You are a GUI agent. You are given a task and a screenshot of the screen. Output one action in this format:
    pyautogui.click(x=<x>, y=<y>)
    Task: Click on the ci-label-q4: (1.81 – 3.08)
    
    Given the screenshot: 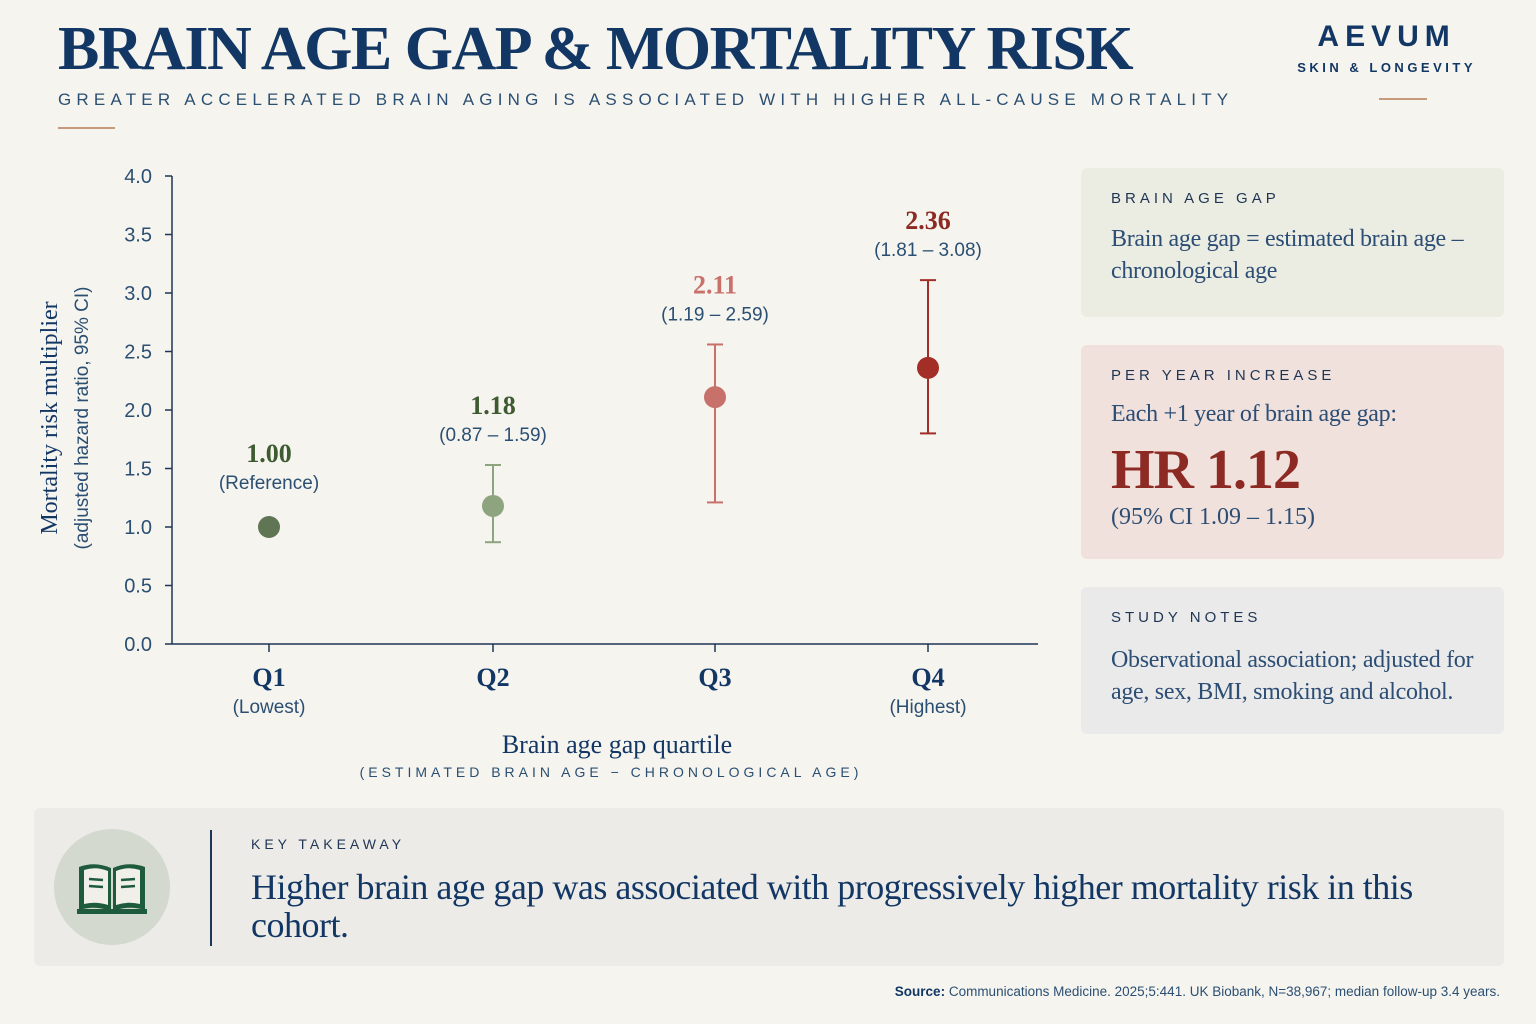 What is the action you would take?
    pyautogui.click(x=928, y=250)
    